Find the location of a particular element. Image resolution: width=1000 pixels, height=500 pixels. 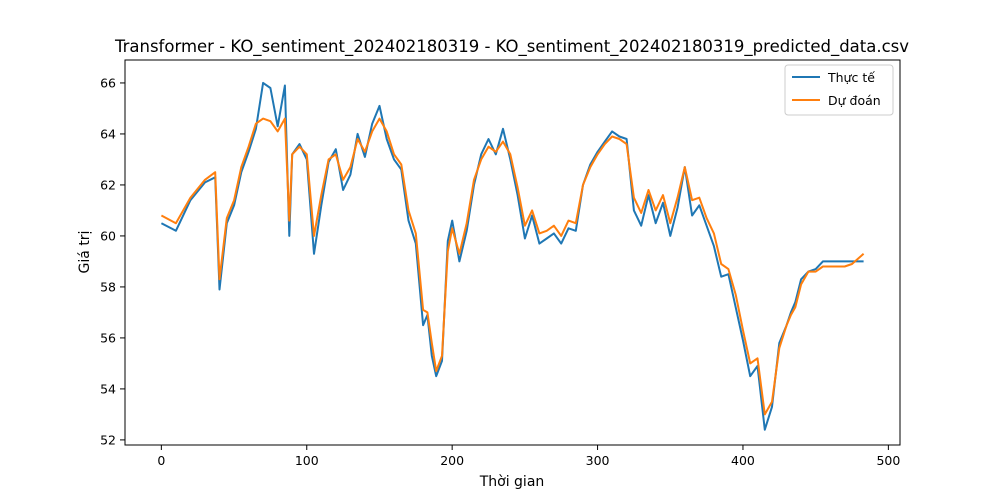

legend-label-thuc-te: Thực tế is located at coordinates (851, 77).